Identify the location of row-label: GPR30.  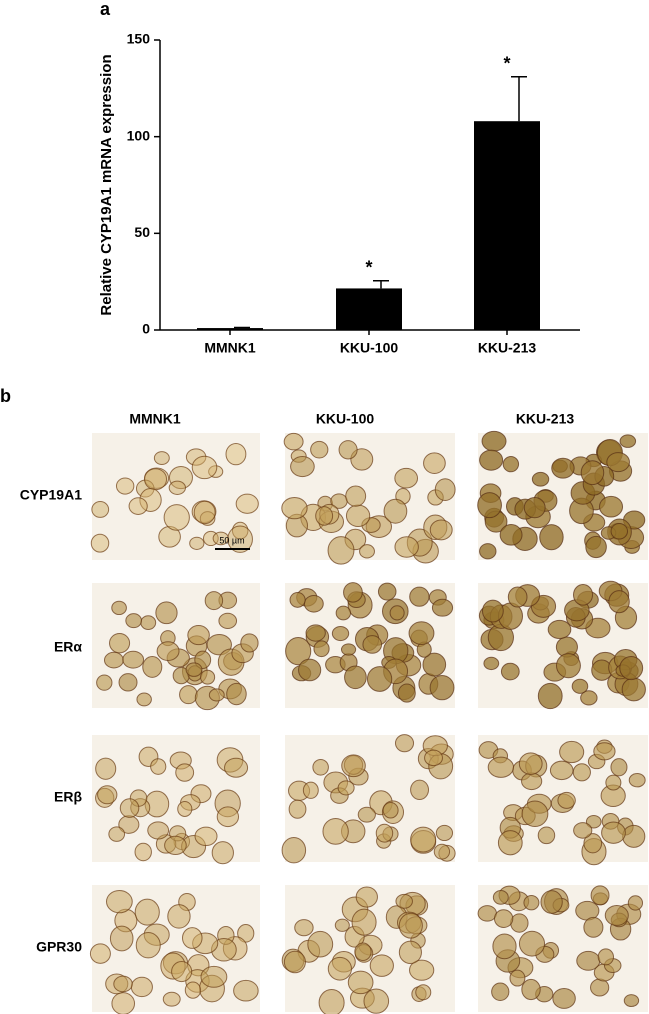
(59, 947).